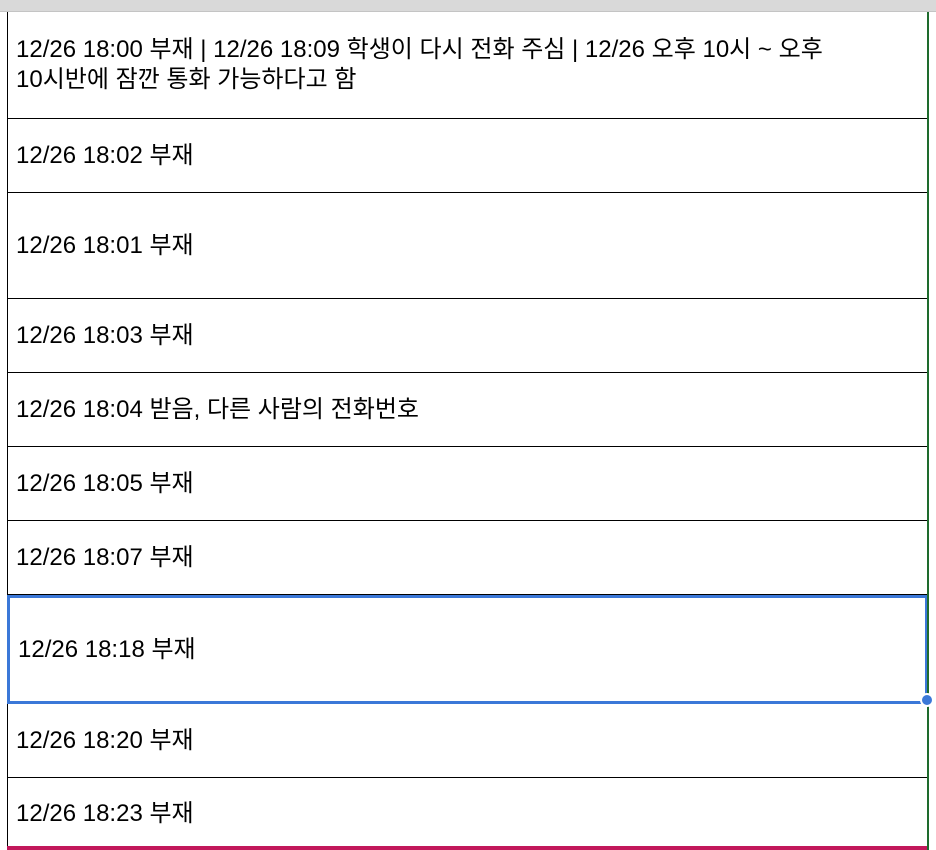 This screenshot has height=850, width=936. I want to click on sheet-top-header-strip, so click(468, 6).